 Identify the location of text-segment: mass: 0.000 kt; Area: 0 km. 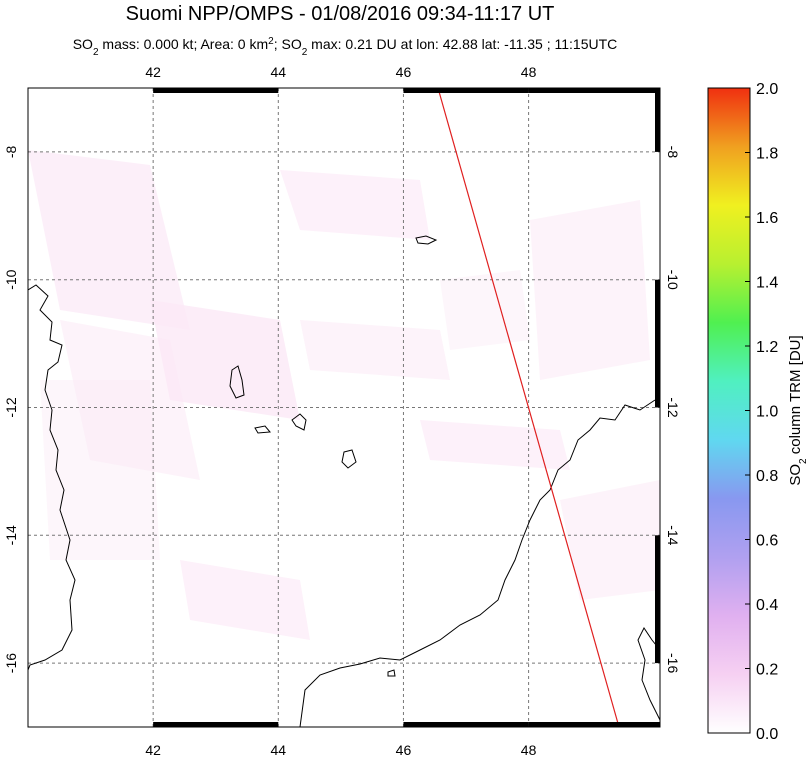
(184, 44).